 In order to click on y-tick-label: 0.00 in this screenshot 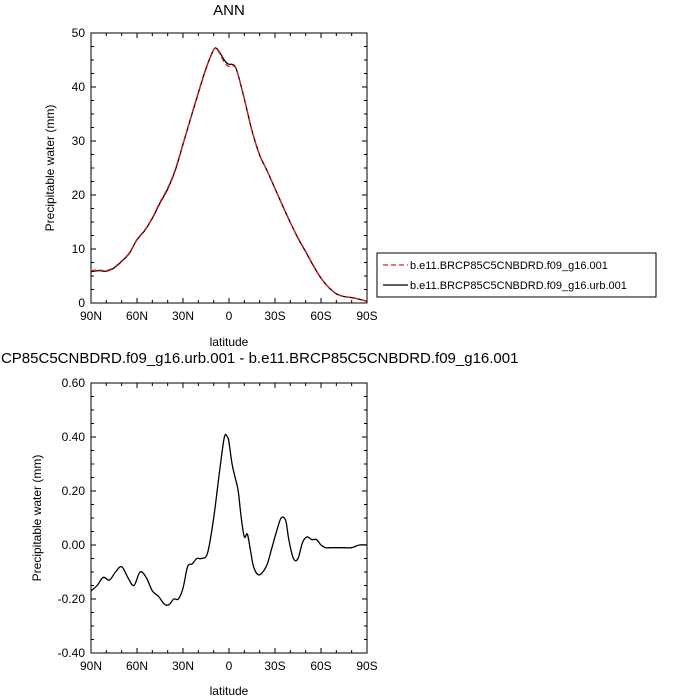, I will do `click(74, 545)`.